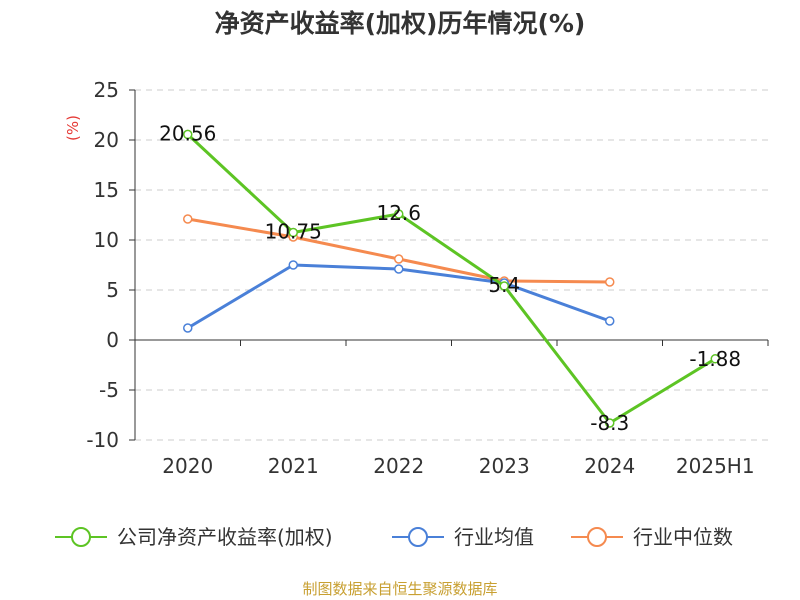 This screenshot has height=600, width=800. I want to click on y-tick-label: 15, so click(106, 190).